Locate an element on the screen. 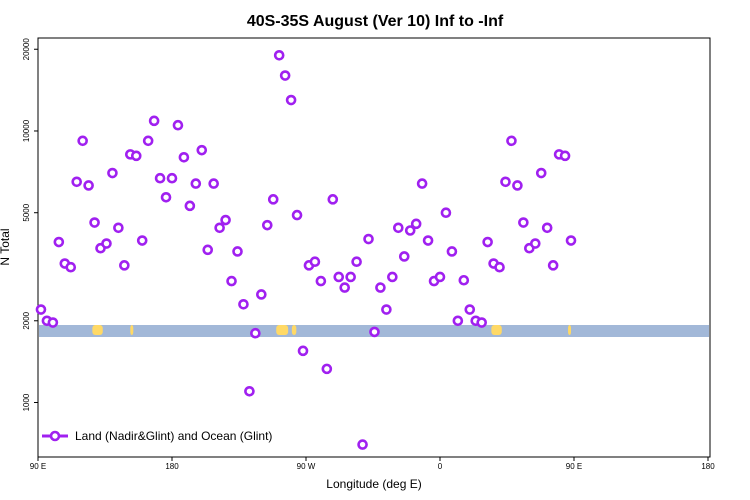  x-axis-label: Longitude (deg E) is located at coordinates (373, 484).